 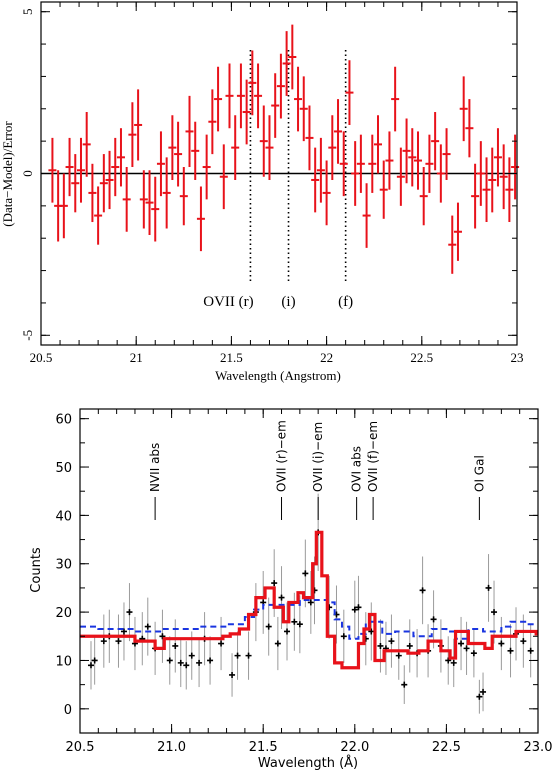 I want to click on y-tick-label: 10, so click(x=63, y=661).